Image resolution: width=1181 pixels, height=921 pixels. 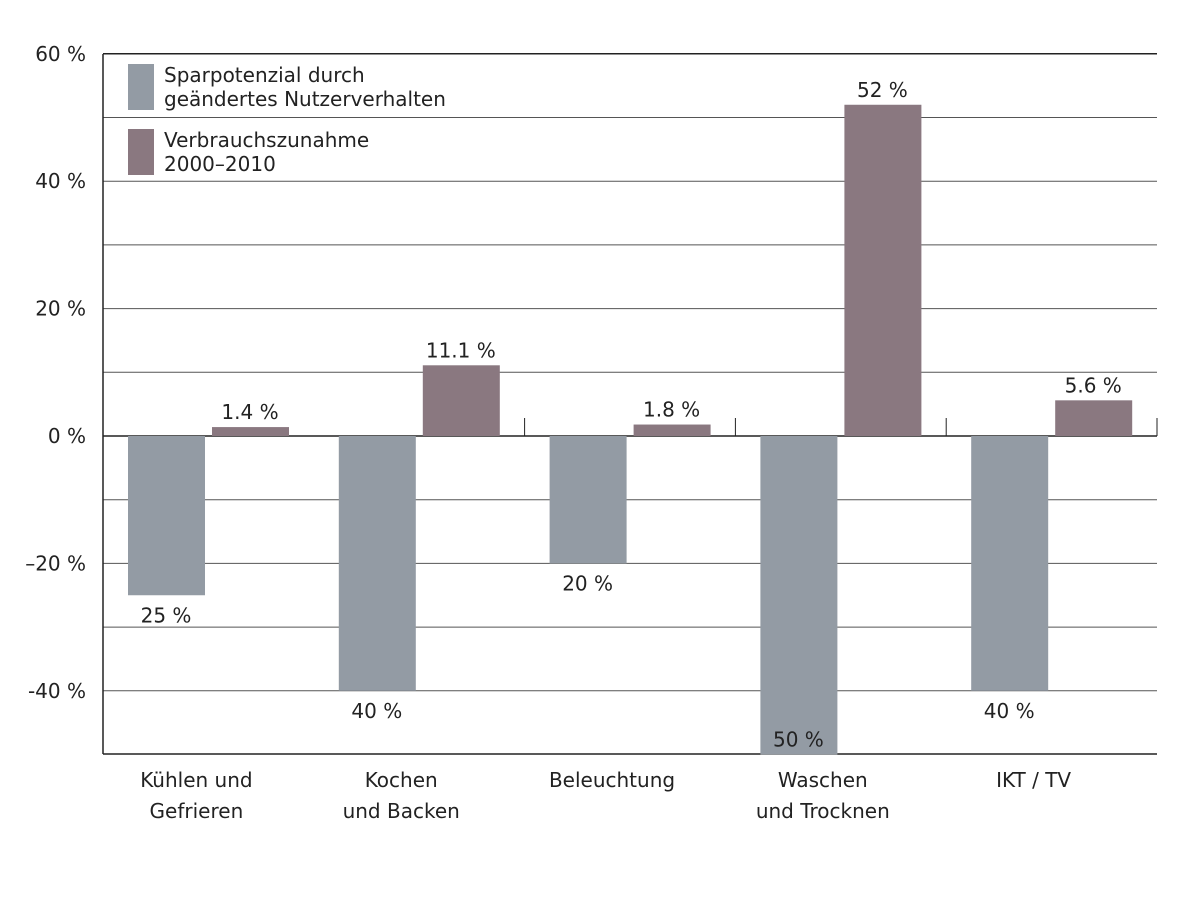 What do you see at coordinates (1033, 780) in the screenshot?
I see `x-tick-label: IKT / TV` at bounding box center [1033, 780].